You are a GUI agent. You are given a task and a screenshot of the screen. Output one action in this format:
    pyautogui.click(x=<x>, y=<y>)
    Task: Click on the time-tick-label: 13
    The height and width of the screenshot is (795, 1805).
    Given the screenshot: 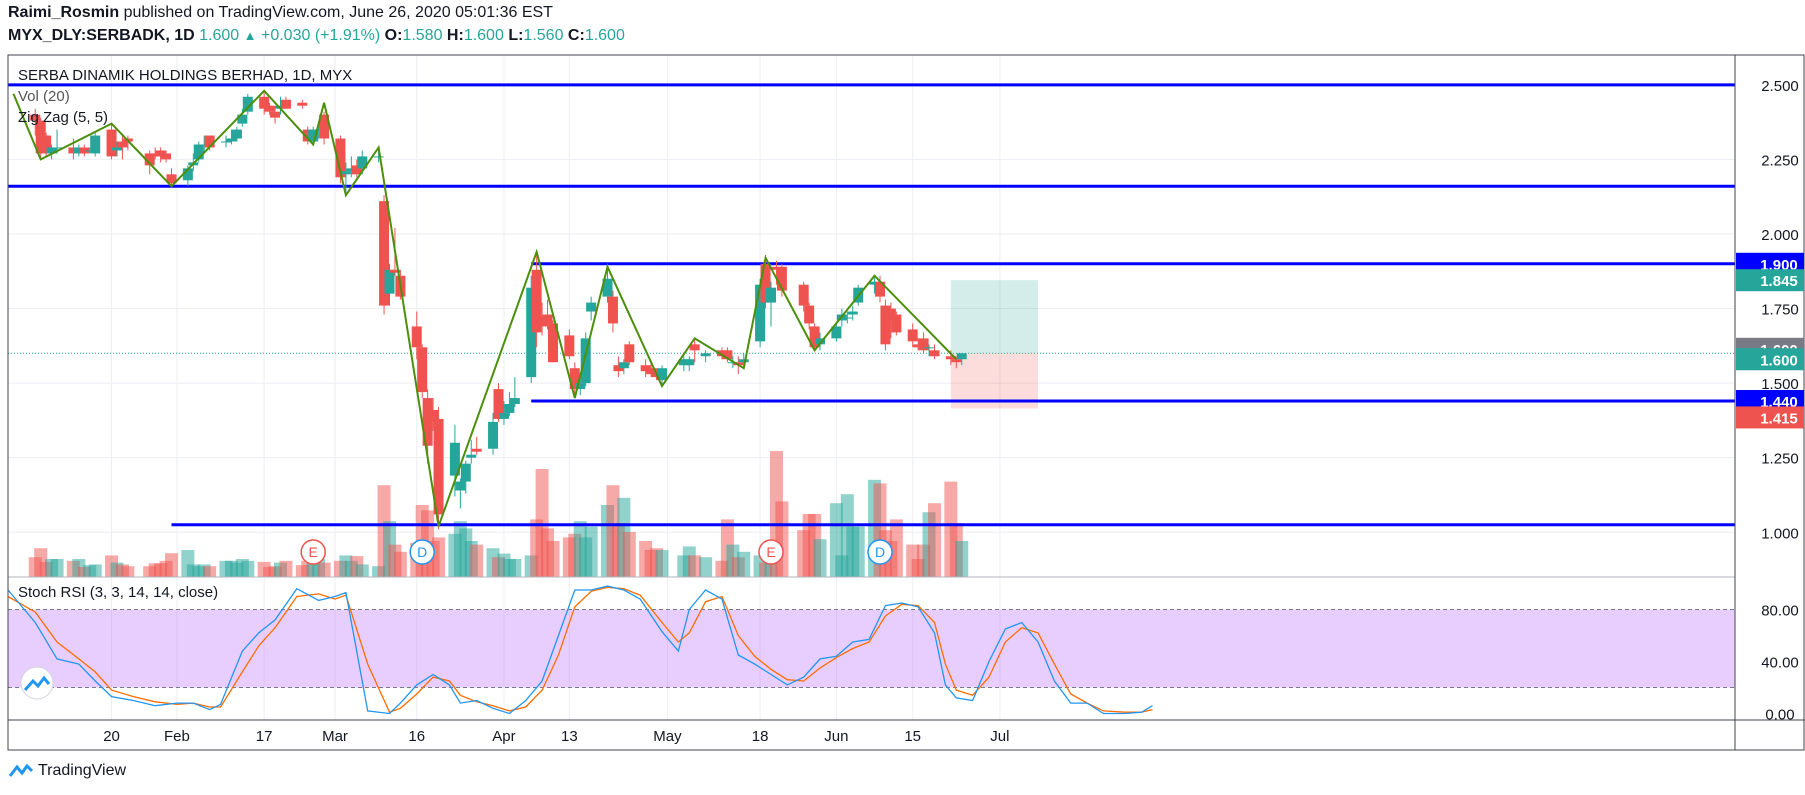 What is the action you would take?
    pyautogui.click(x=569, y=736)
    